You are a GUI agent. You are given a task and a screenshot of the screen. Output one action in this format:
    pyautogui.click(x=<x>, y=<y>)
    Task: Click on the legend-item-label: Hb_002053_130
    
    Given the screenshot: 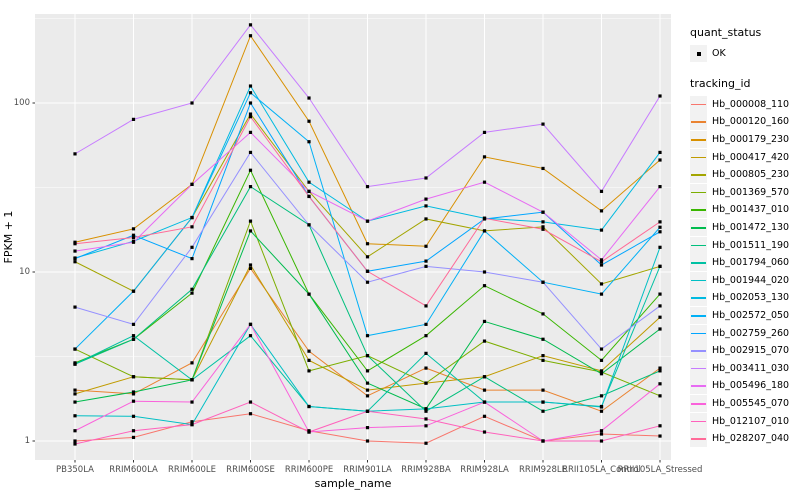 What is the action you would take?
    pyautogui.click(x=751, y=298)
    